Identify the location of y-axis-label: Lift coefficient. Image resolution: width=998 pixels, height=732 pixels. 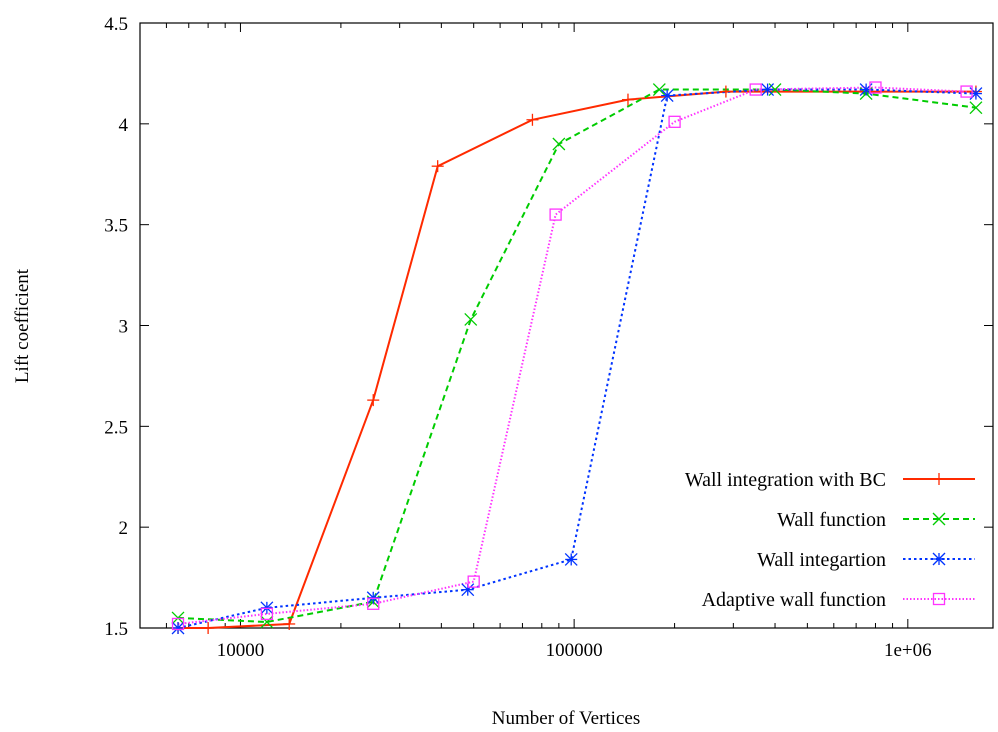
(22, 325).